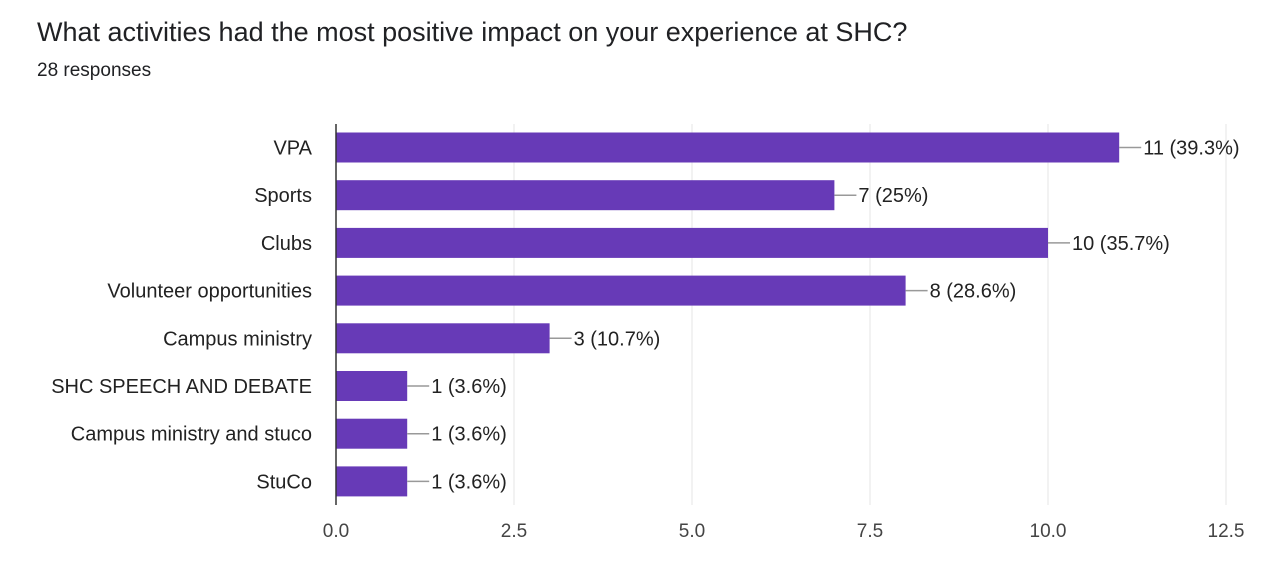  Describe the element at coordinates (1226, 531) in the screenshot. I see `x-tick-label: 12.5` at that location.